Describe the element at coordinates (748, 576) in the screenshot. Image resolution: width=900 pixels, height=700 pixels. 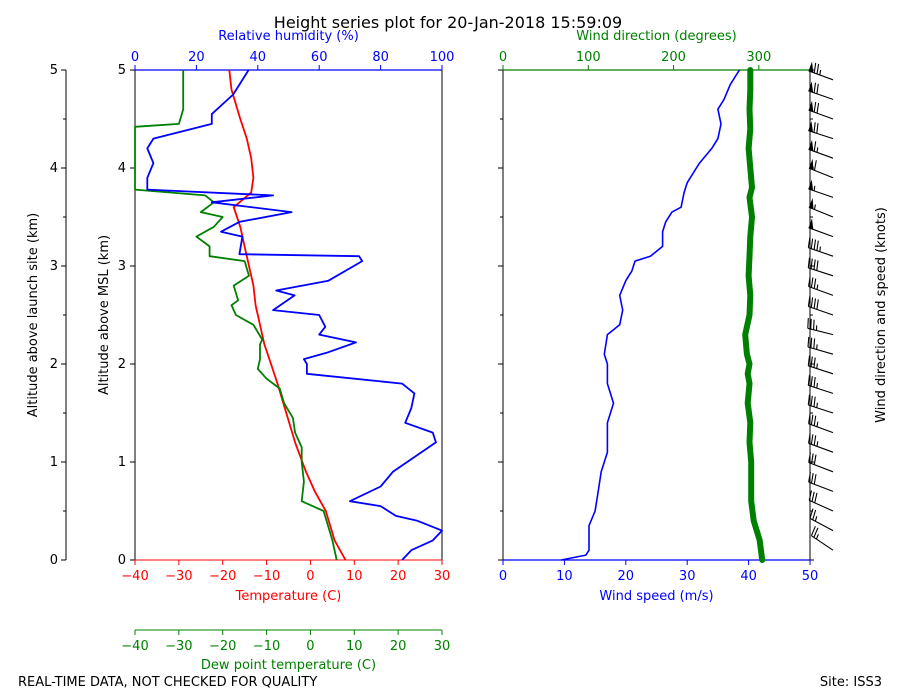
I see `wind-speed-tick-label: 40` at that location.